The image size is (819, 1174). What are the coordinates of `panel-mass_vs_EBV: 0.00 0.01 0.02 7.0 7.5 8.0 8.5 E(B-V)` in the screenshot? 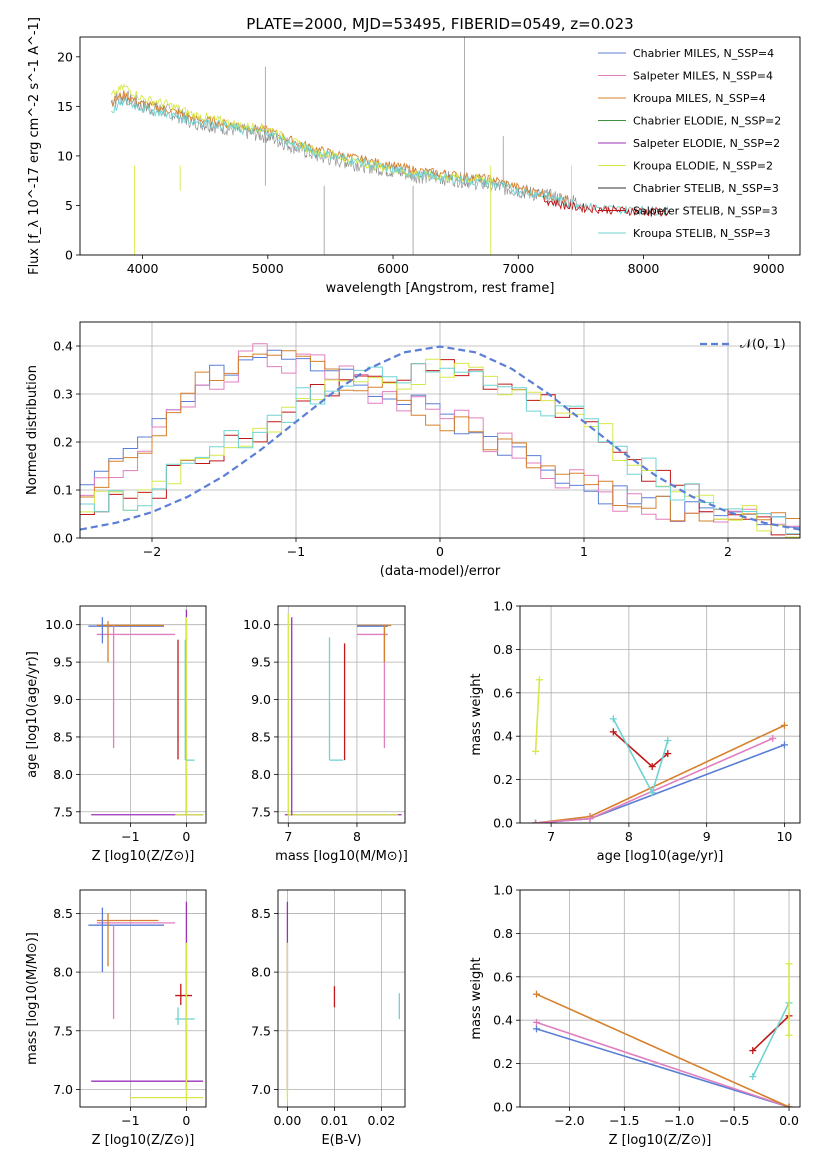 It's located at (328, 1018).